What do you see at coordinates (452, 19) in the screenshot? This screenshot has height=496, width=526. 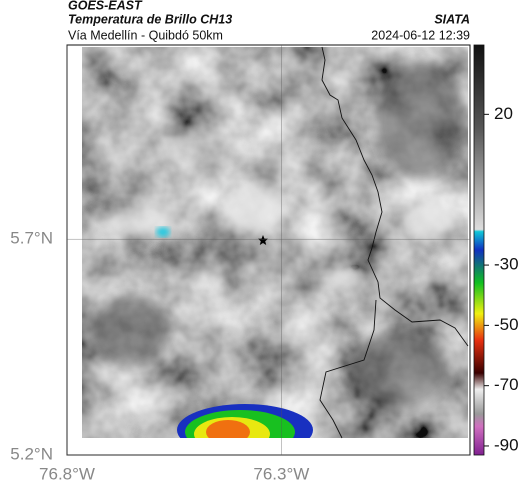 I see `source: SIATA` at bounding box center [452, 19].